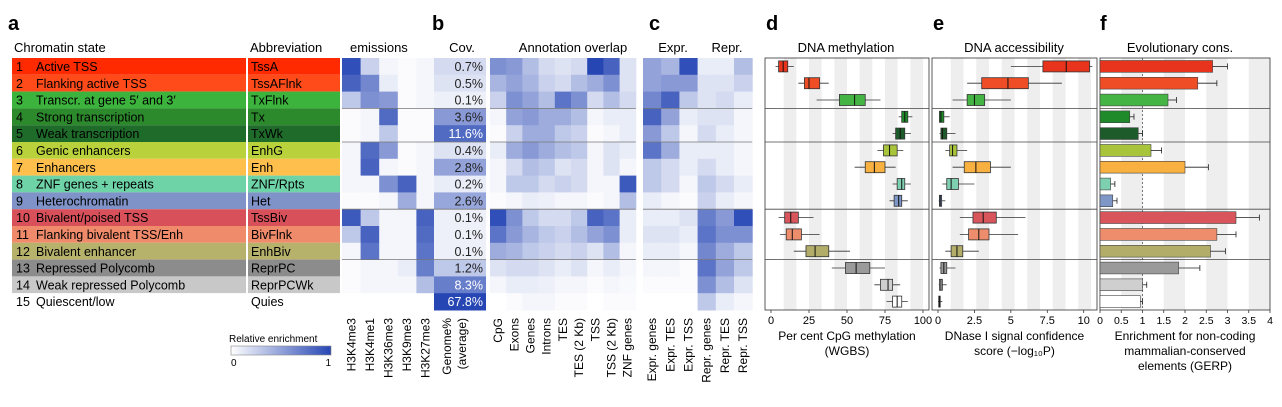 The width and height of the screenshot is (1282, 407). What do you see at coordinates (109, 235) in the screenshot?
I see `state-name: Flanking bivalent TSS/Enh` at bounding box center [109, 235].